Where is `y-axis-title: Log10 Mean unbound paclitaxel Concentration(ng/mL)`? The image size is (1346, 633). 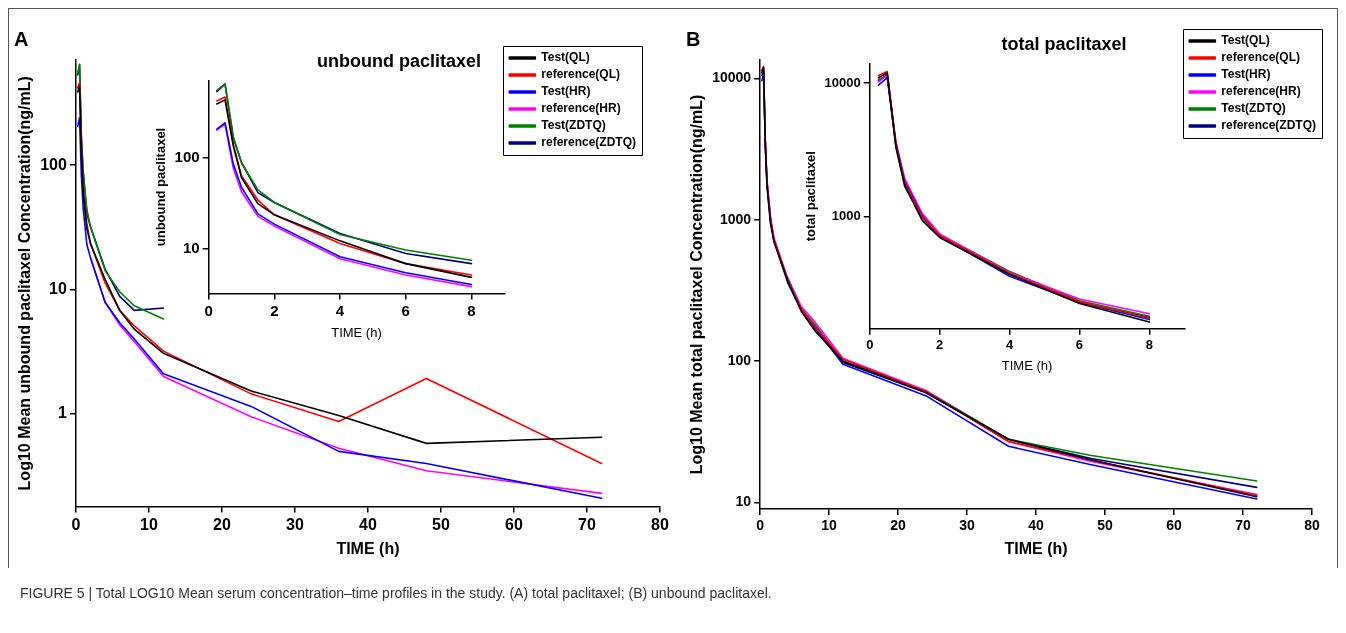 y-axis-title: Log10 Mean unbound paclitaxel Concentration(ng/mL) is located at coordinates (25, 283).